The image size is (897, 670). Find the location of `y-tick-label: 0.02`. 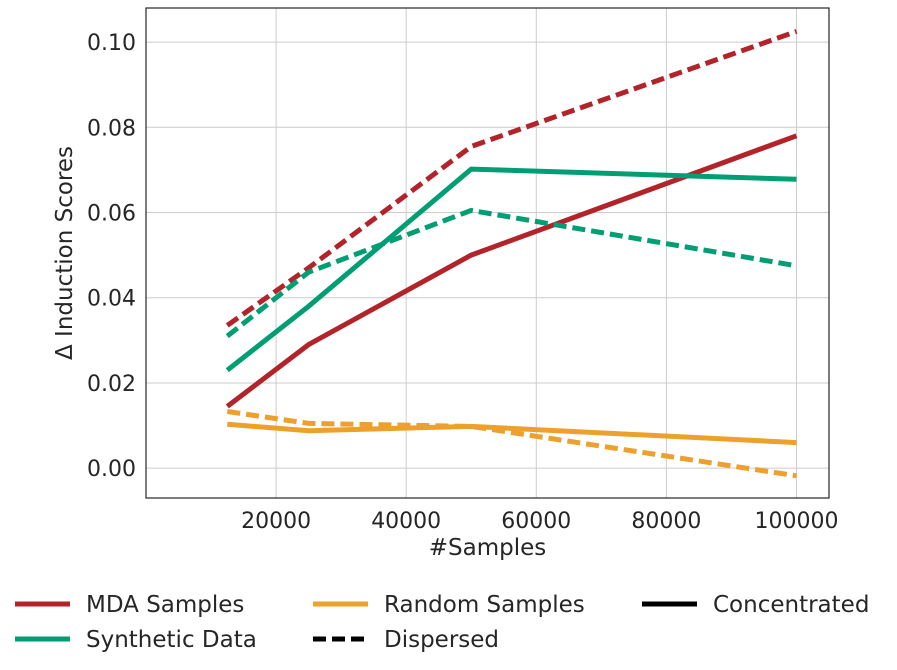

y-tick-label: 0.02 is located at coordinates (111, 384).